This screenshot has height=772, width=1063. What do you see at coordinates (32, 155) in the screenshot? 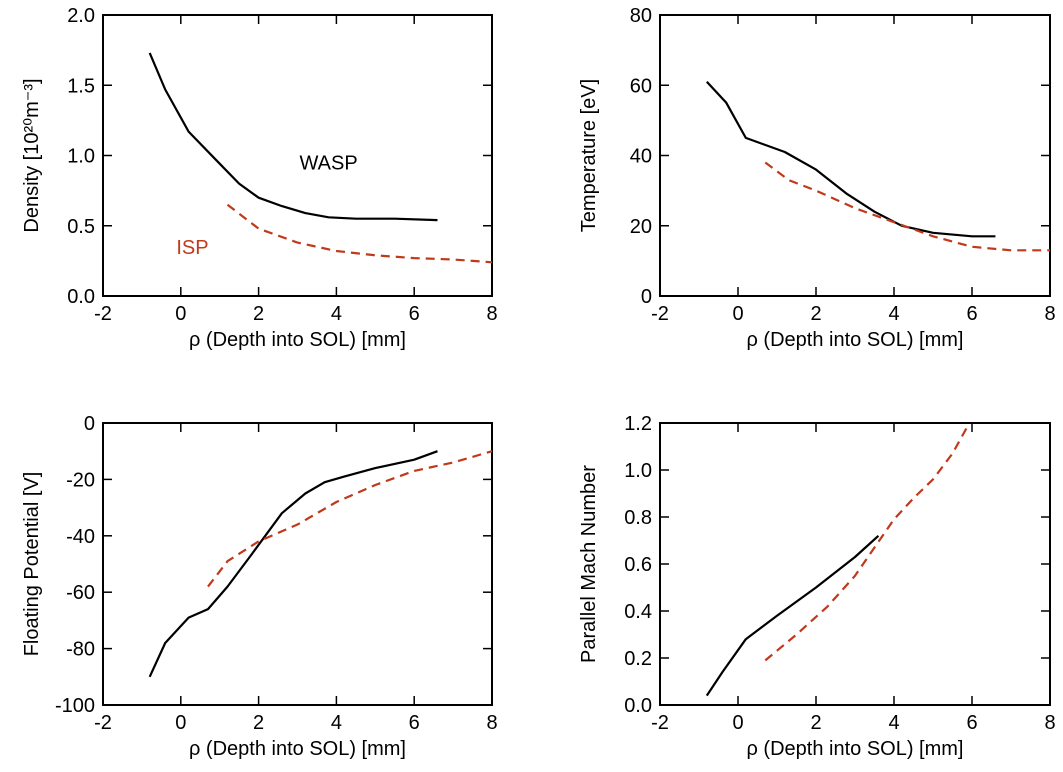
I see `y-axis-label: Density [10²⁰m⁻³]` at bounding box center [32, 155].